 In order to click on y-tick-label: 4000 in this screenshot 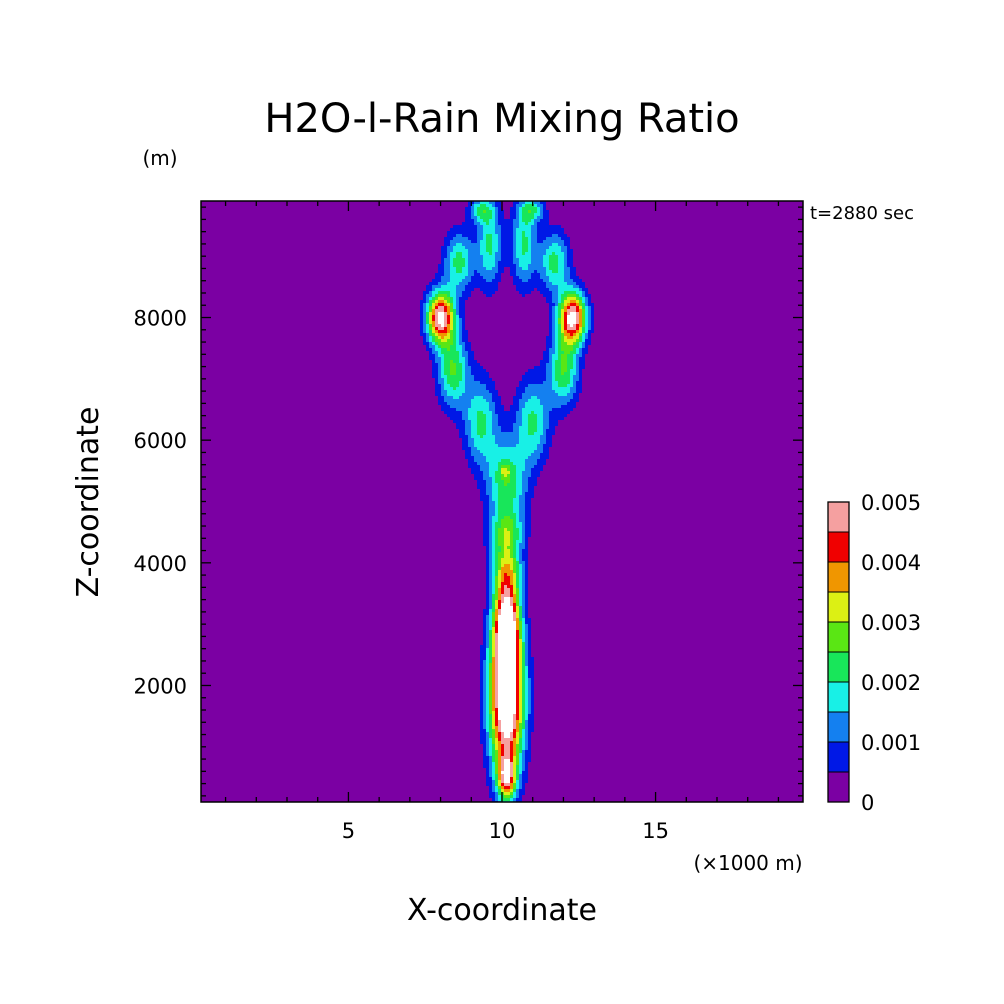, I will do `click(160, 564)`.